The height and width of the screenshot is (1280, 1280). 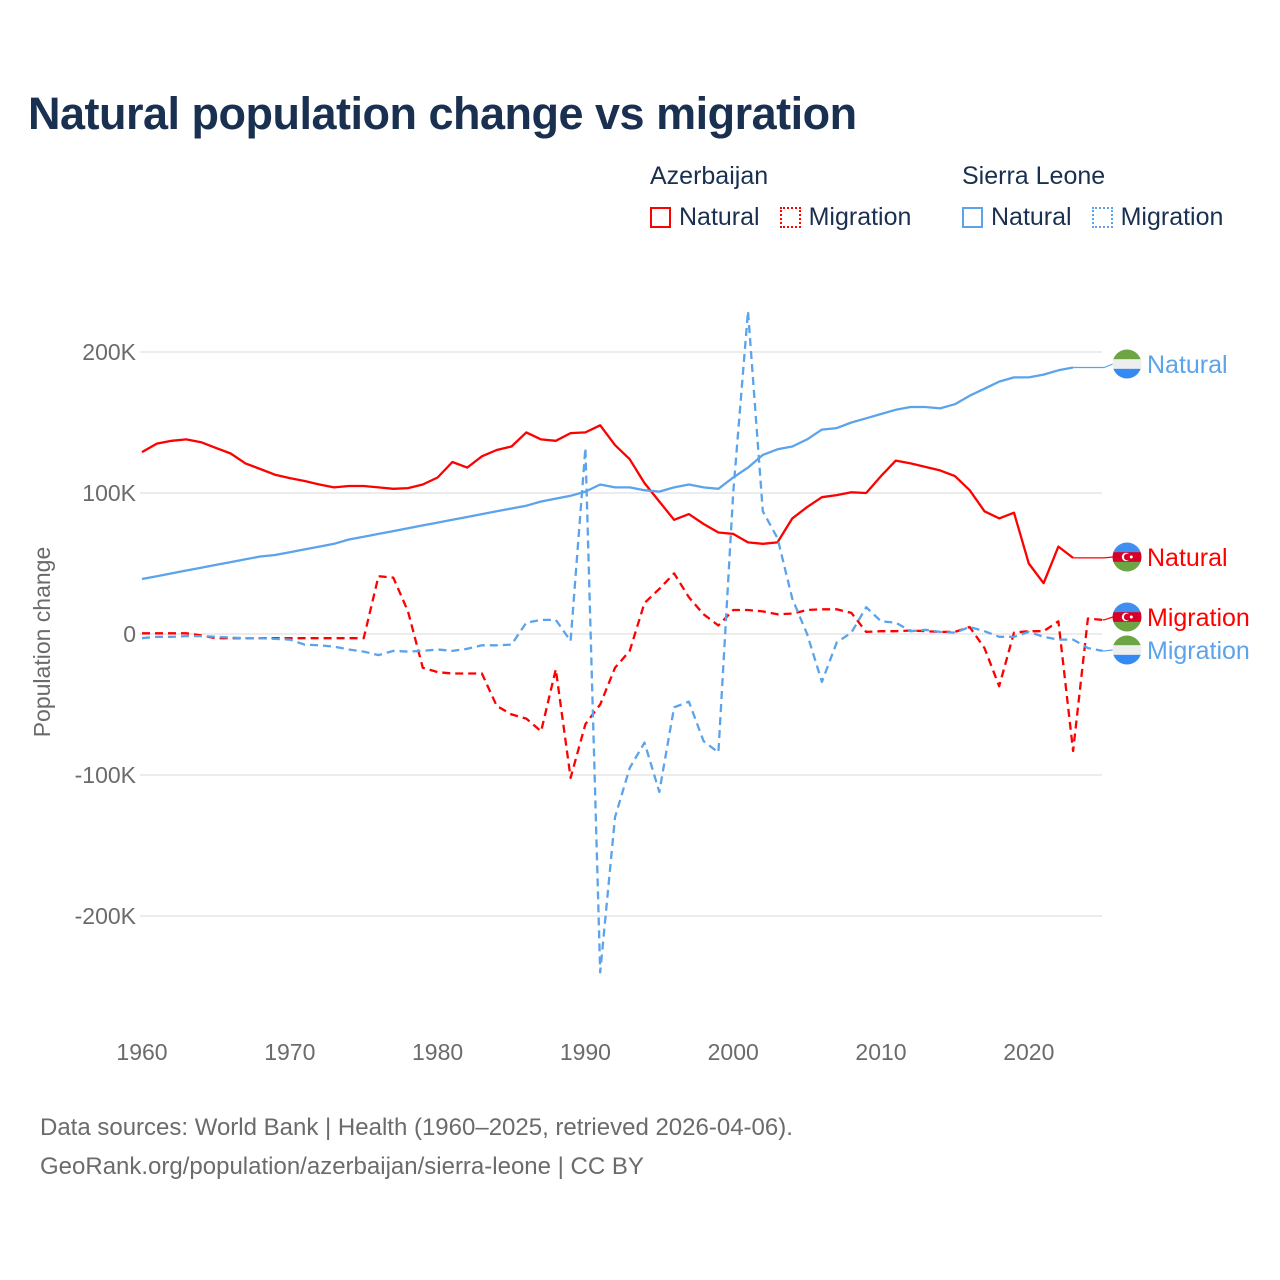 What do you see at coordinates (622, 675) in the screenshot?
I see `series-line-azerbaijan-migration` at bounding box center [622, 675].